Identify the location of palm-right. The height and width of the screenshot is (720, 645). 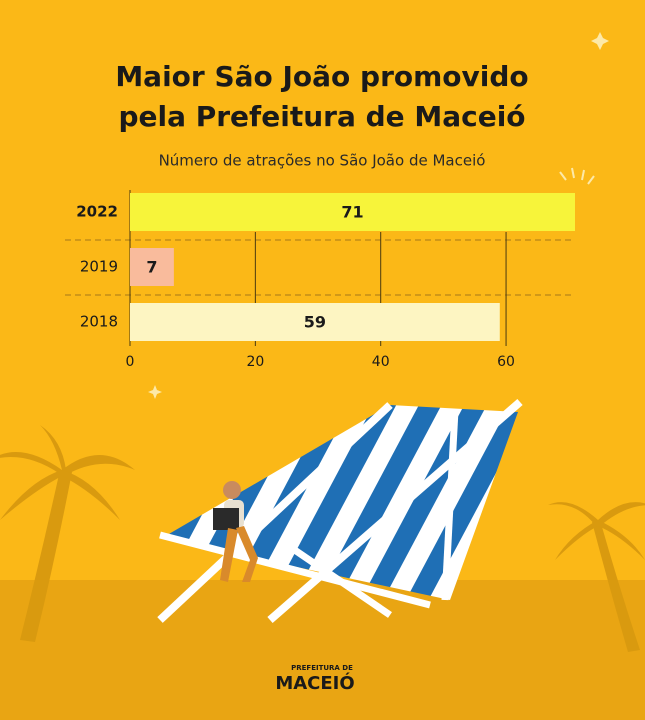
(596, 577).